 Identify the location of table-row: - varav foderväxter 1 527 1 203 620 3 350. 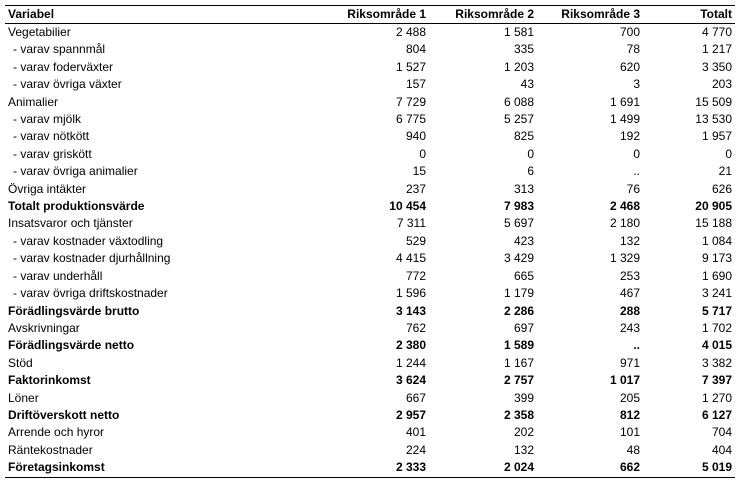
(370, 67).